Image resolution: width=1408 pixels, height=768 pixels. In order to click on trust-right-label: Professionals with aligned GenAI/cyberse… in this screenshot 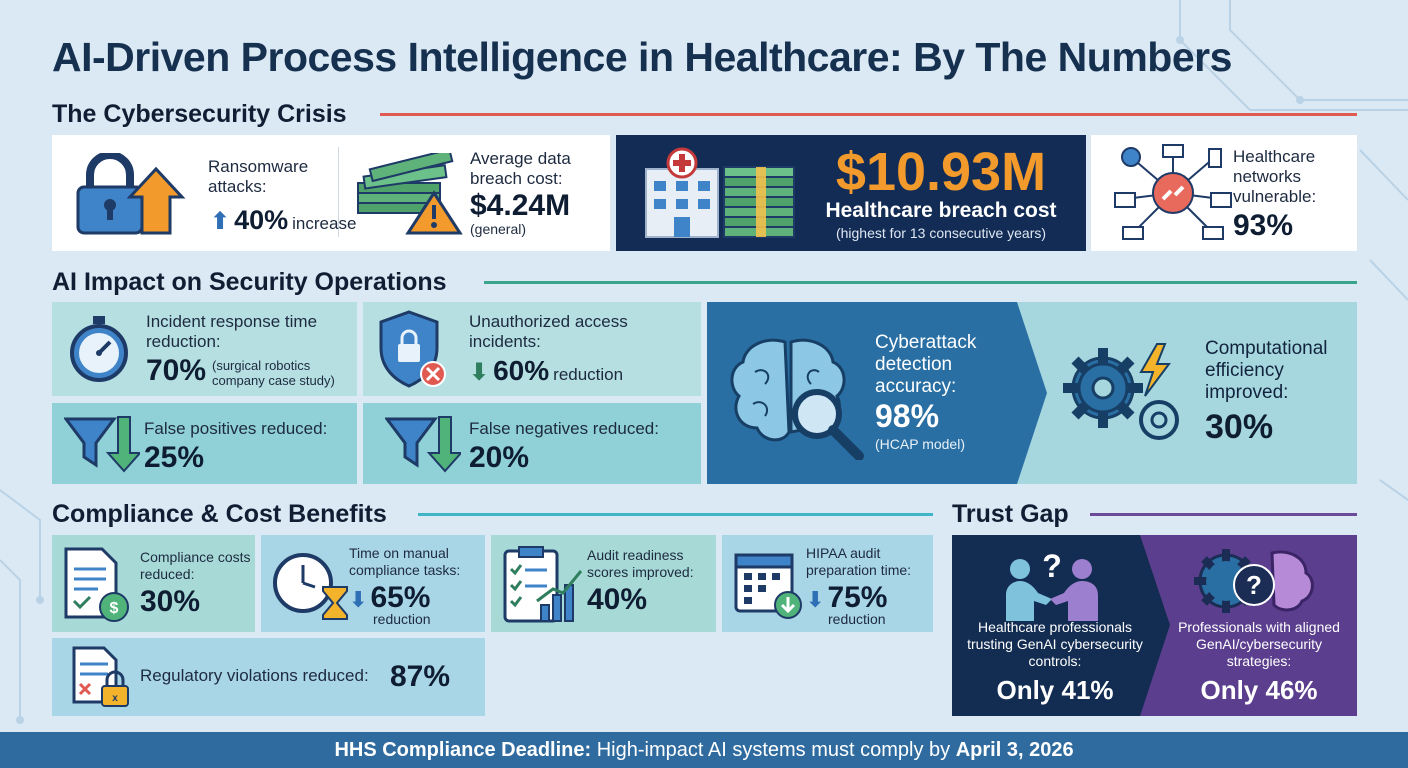, I will do `click(1259, 644)`.